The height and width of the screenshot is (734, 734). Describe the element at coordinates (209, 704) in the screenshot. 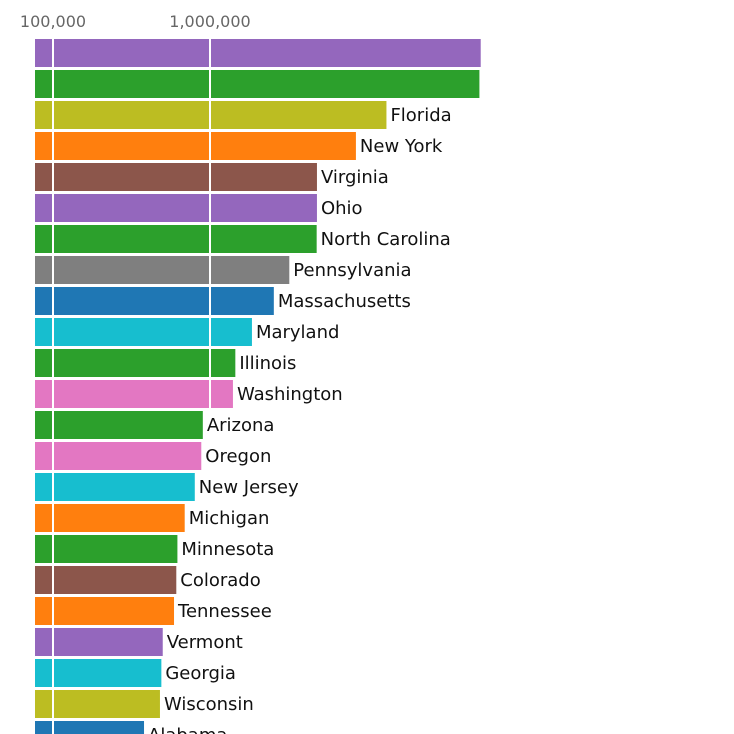

I see `bar-label: Wisconsin` at that location.